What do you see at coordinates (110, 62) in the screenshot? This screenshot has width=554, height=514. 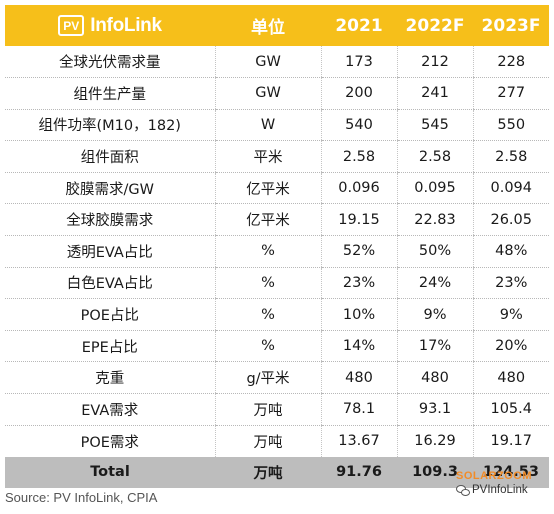 I see `row-label: 全球光伏需求量` at bounding box center [110, 62].